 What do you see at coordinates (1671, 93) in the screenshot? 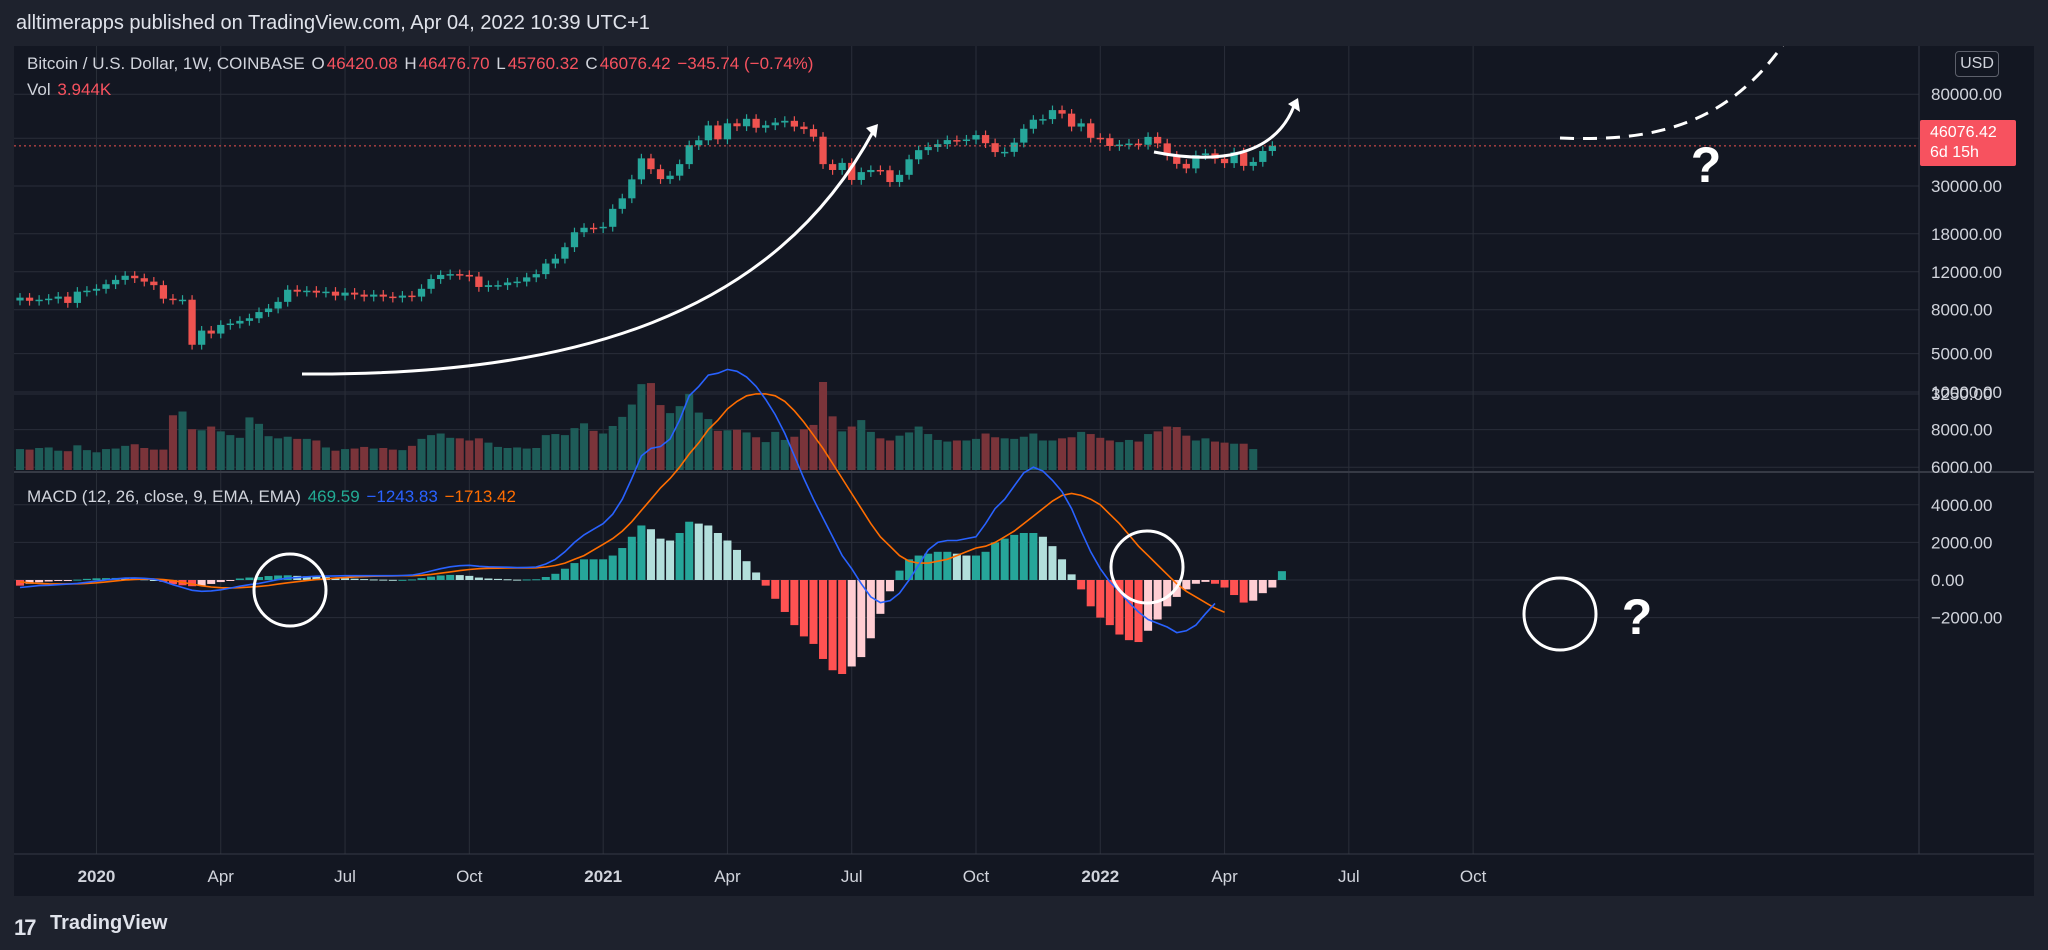
I see `projection-arrow` at bounding box center [1671, 93].